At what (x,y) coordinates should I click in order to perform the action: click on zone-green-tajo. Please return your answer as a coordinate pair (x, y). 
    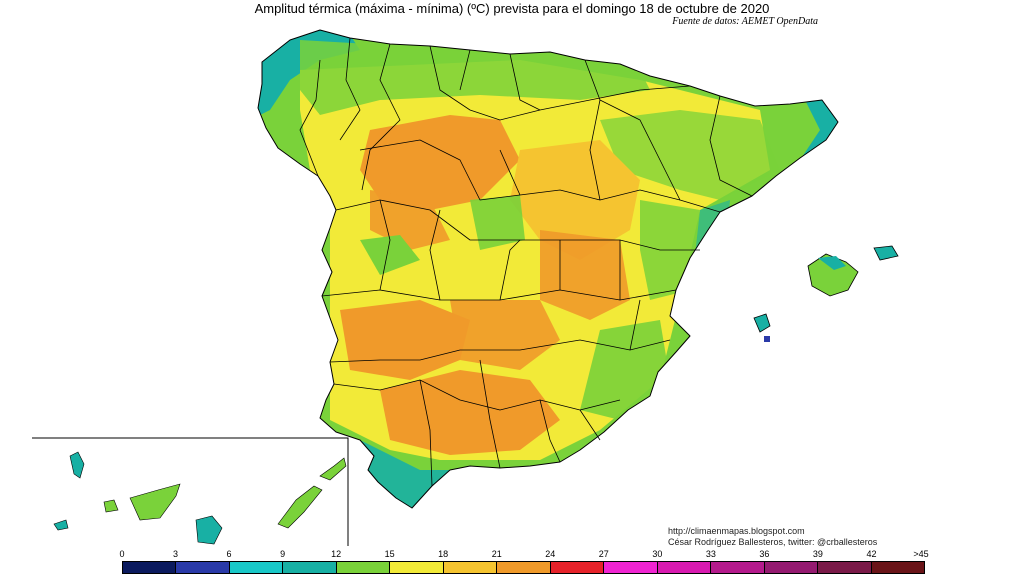
    Looking at the image, I should click on (390, 255).